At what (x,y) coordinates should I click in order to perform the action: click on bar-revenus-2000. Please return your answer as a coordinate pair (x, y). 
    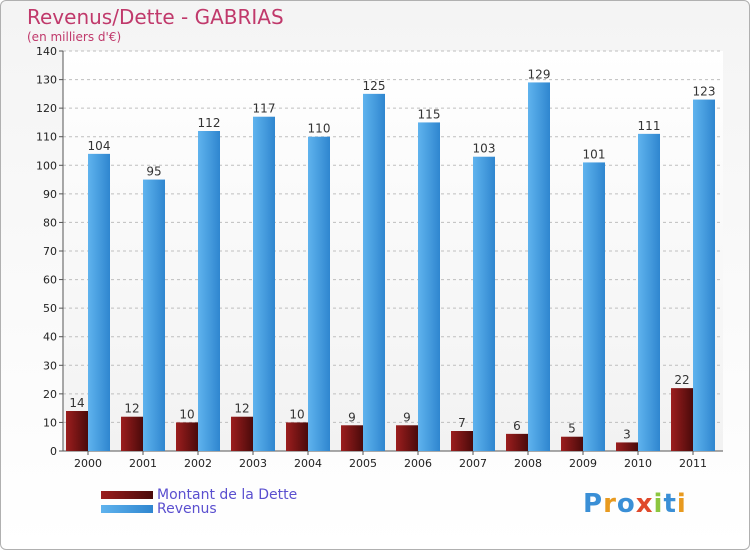
    Looking at the image, I should click on (99, 302).